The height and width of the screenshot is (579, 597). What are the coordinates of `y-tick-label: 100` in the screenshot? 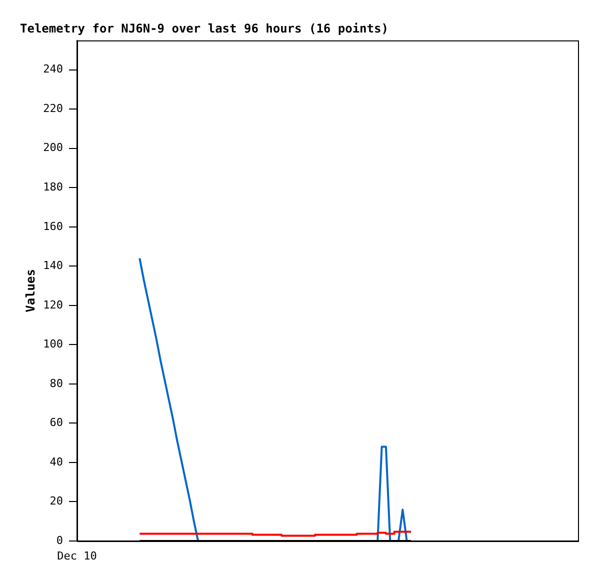 It's located at (53, 344).